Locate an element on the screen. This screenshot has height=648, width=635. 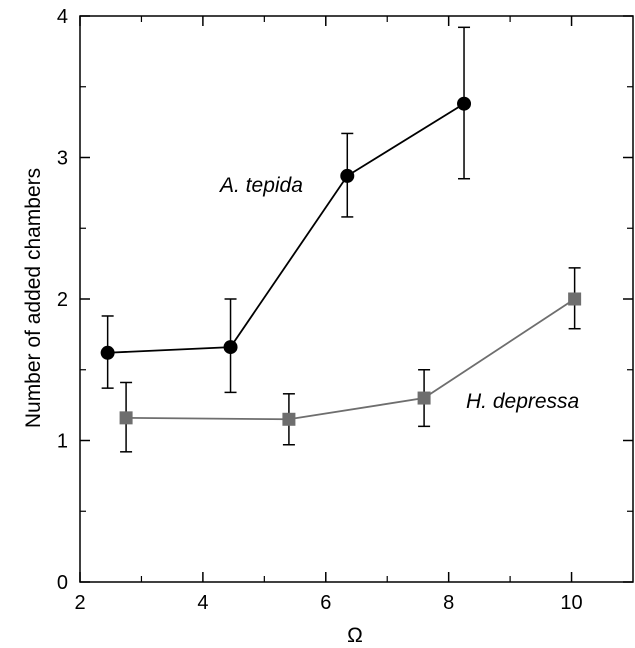
x-axis-label: Ω is located at coordinates (355, 635).